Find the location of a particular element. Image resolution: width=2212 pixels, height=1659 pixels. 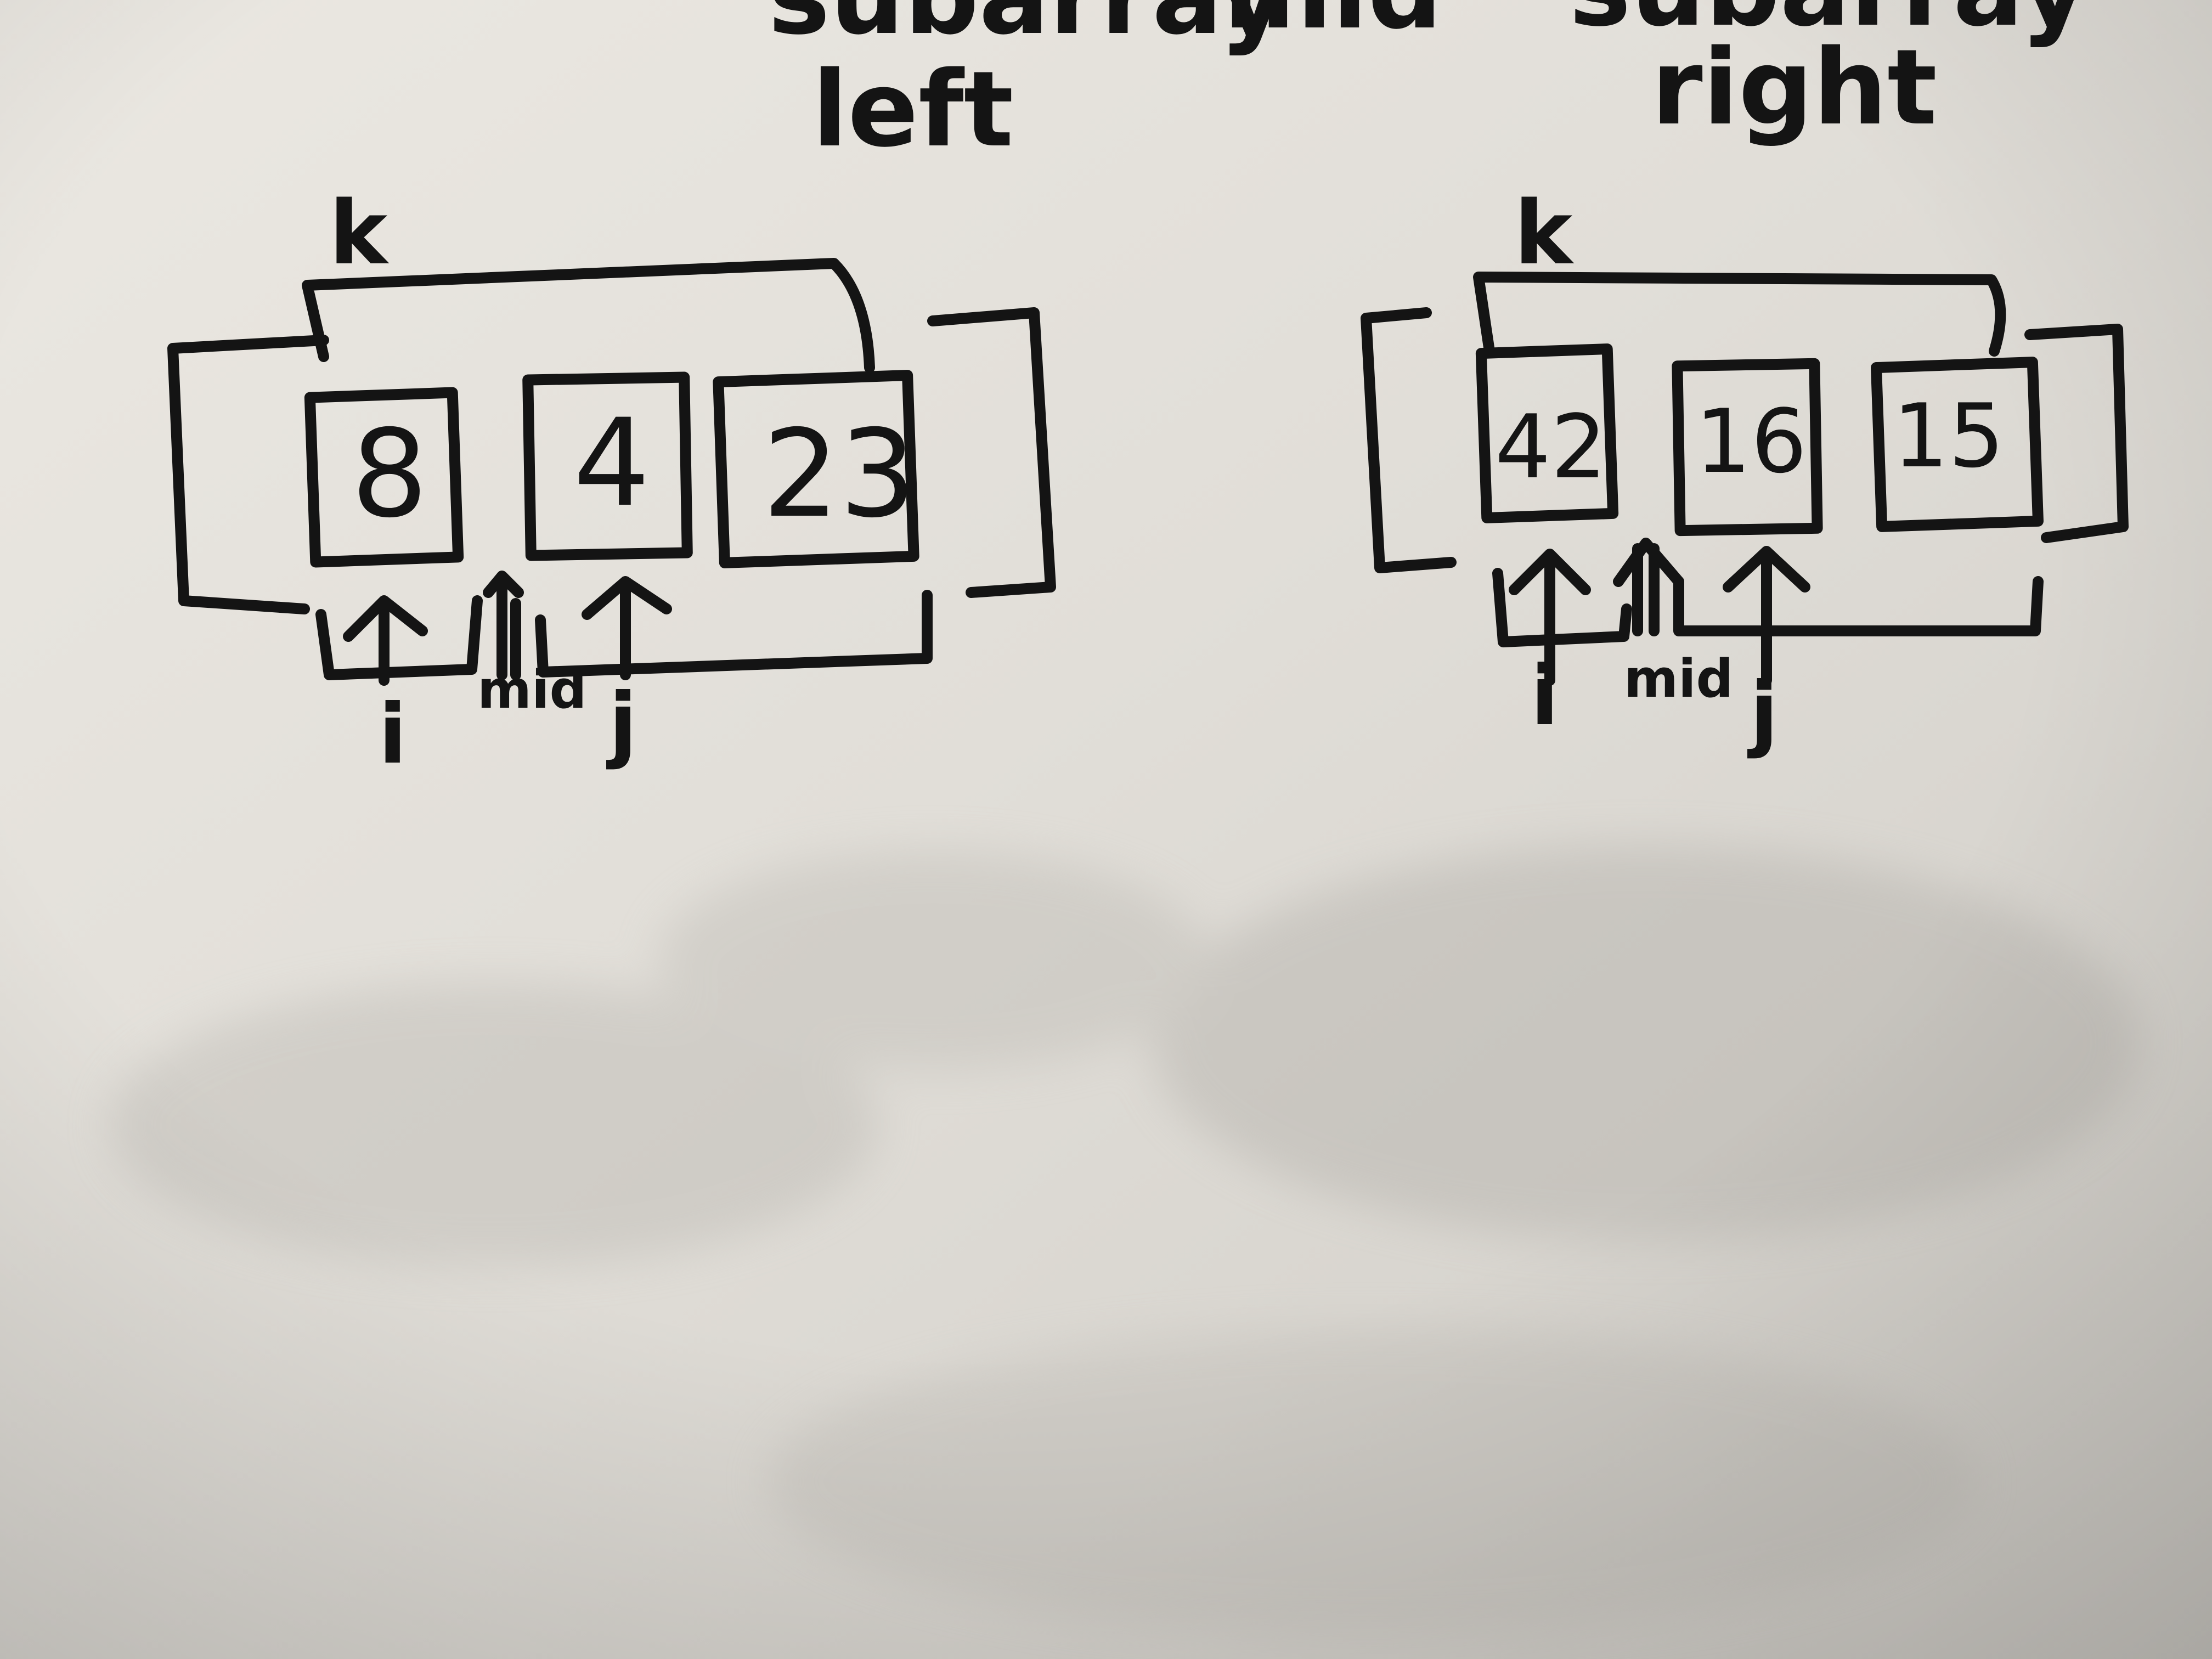

left-array-bracket-close is located at coordinates (991, 453).